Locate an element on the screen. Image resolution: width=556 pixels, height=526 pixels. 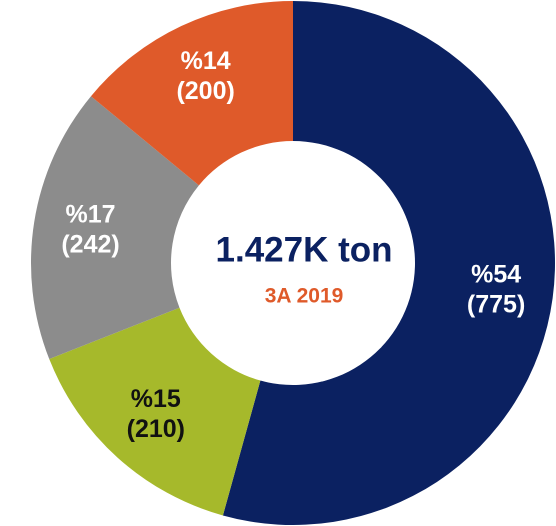
value-label: (200) is located at coordinates (205, 91).